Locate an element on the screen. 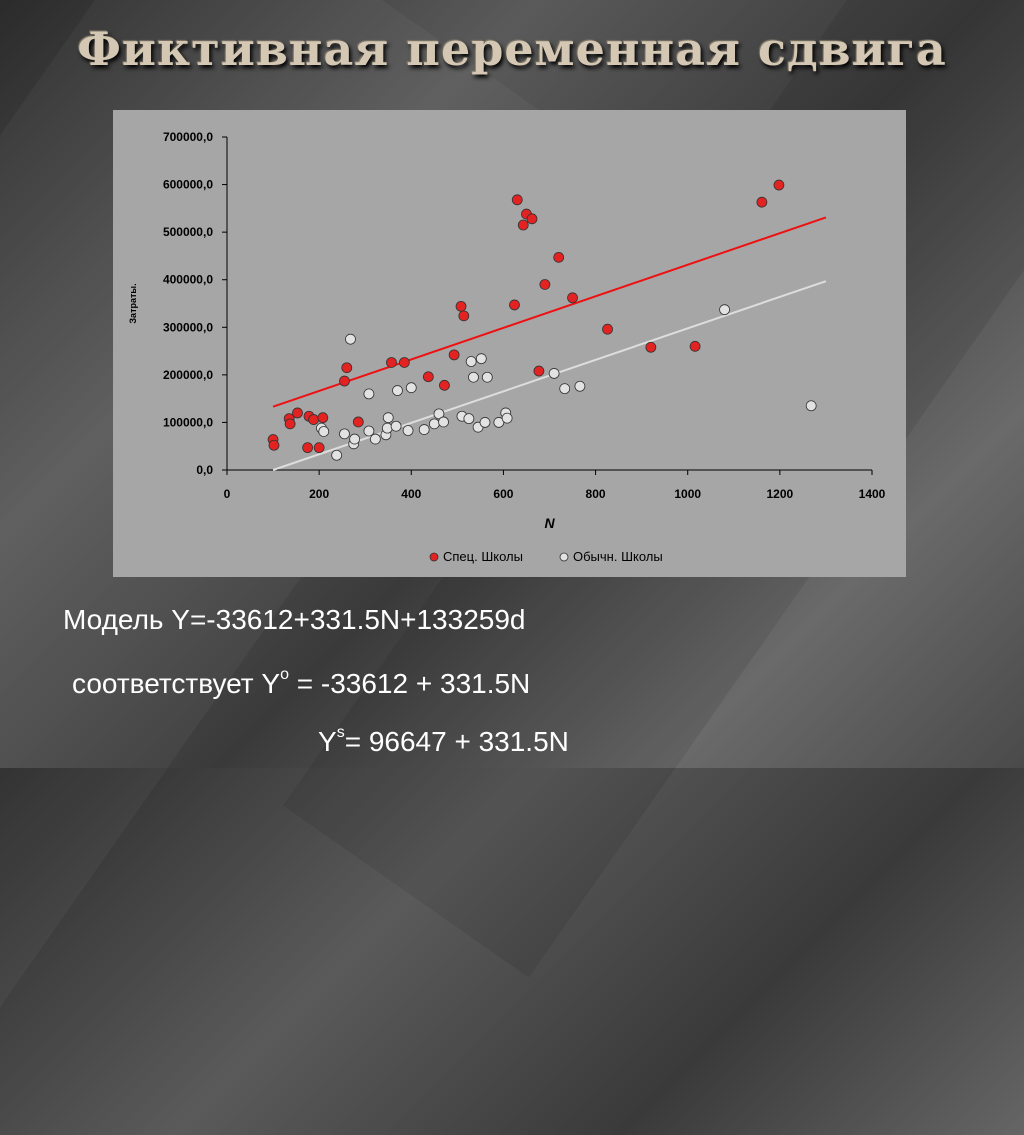 The height and width of the screenshot is (1135, 1024). special-equation-rest: = 96647 + 331.5N is located at coordinates (456, 741).